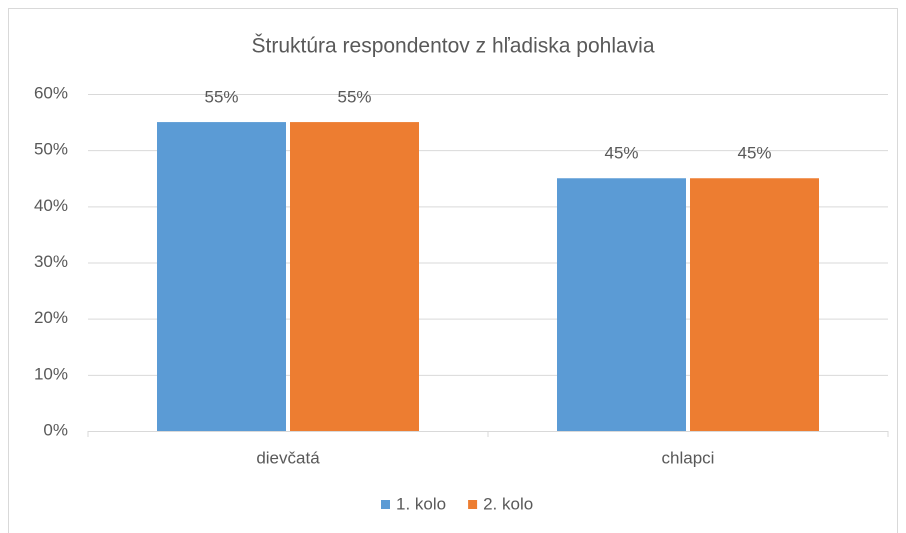 This screenshot has height=533, width=906. Describe the element at coordinates (508, 503) in the screenshot. I see `legend-label: 2. kolo` at that location.